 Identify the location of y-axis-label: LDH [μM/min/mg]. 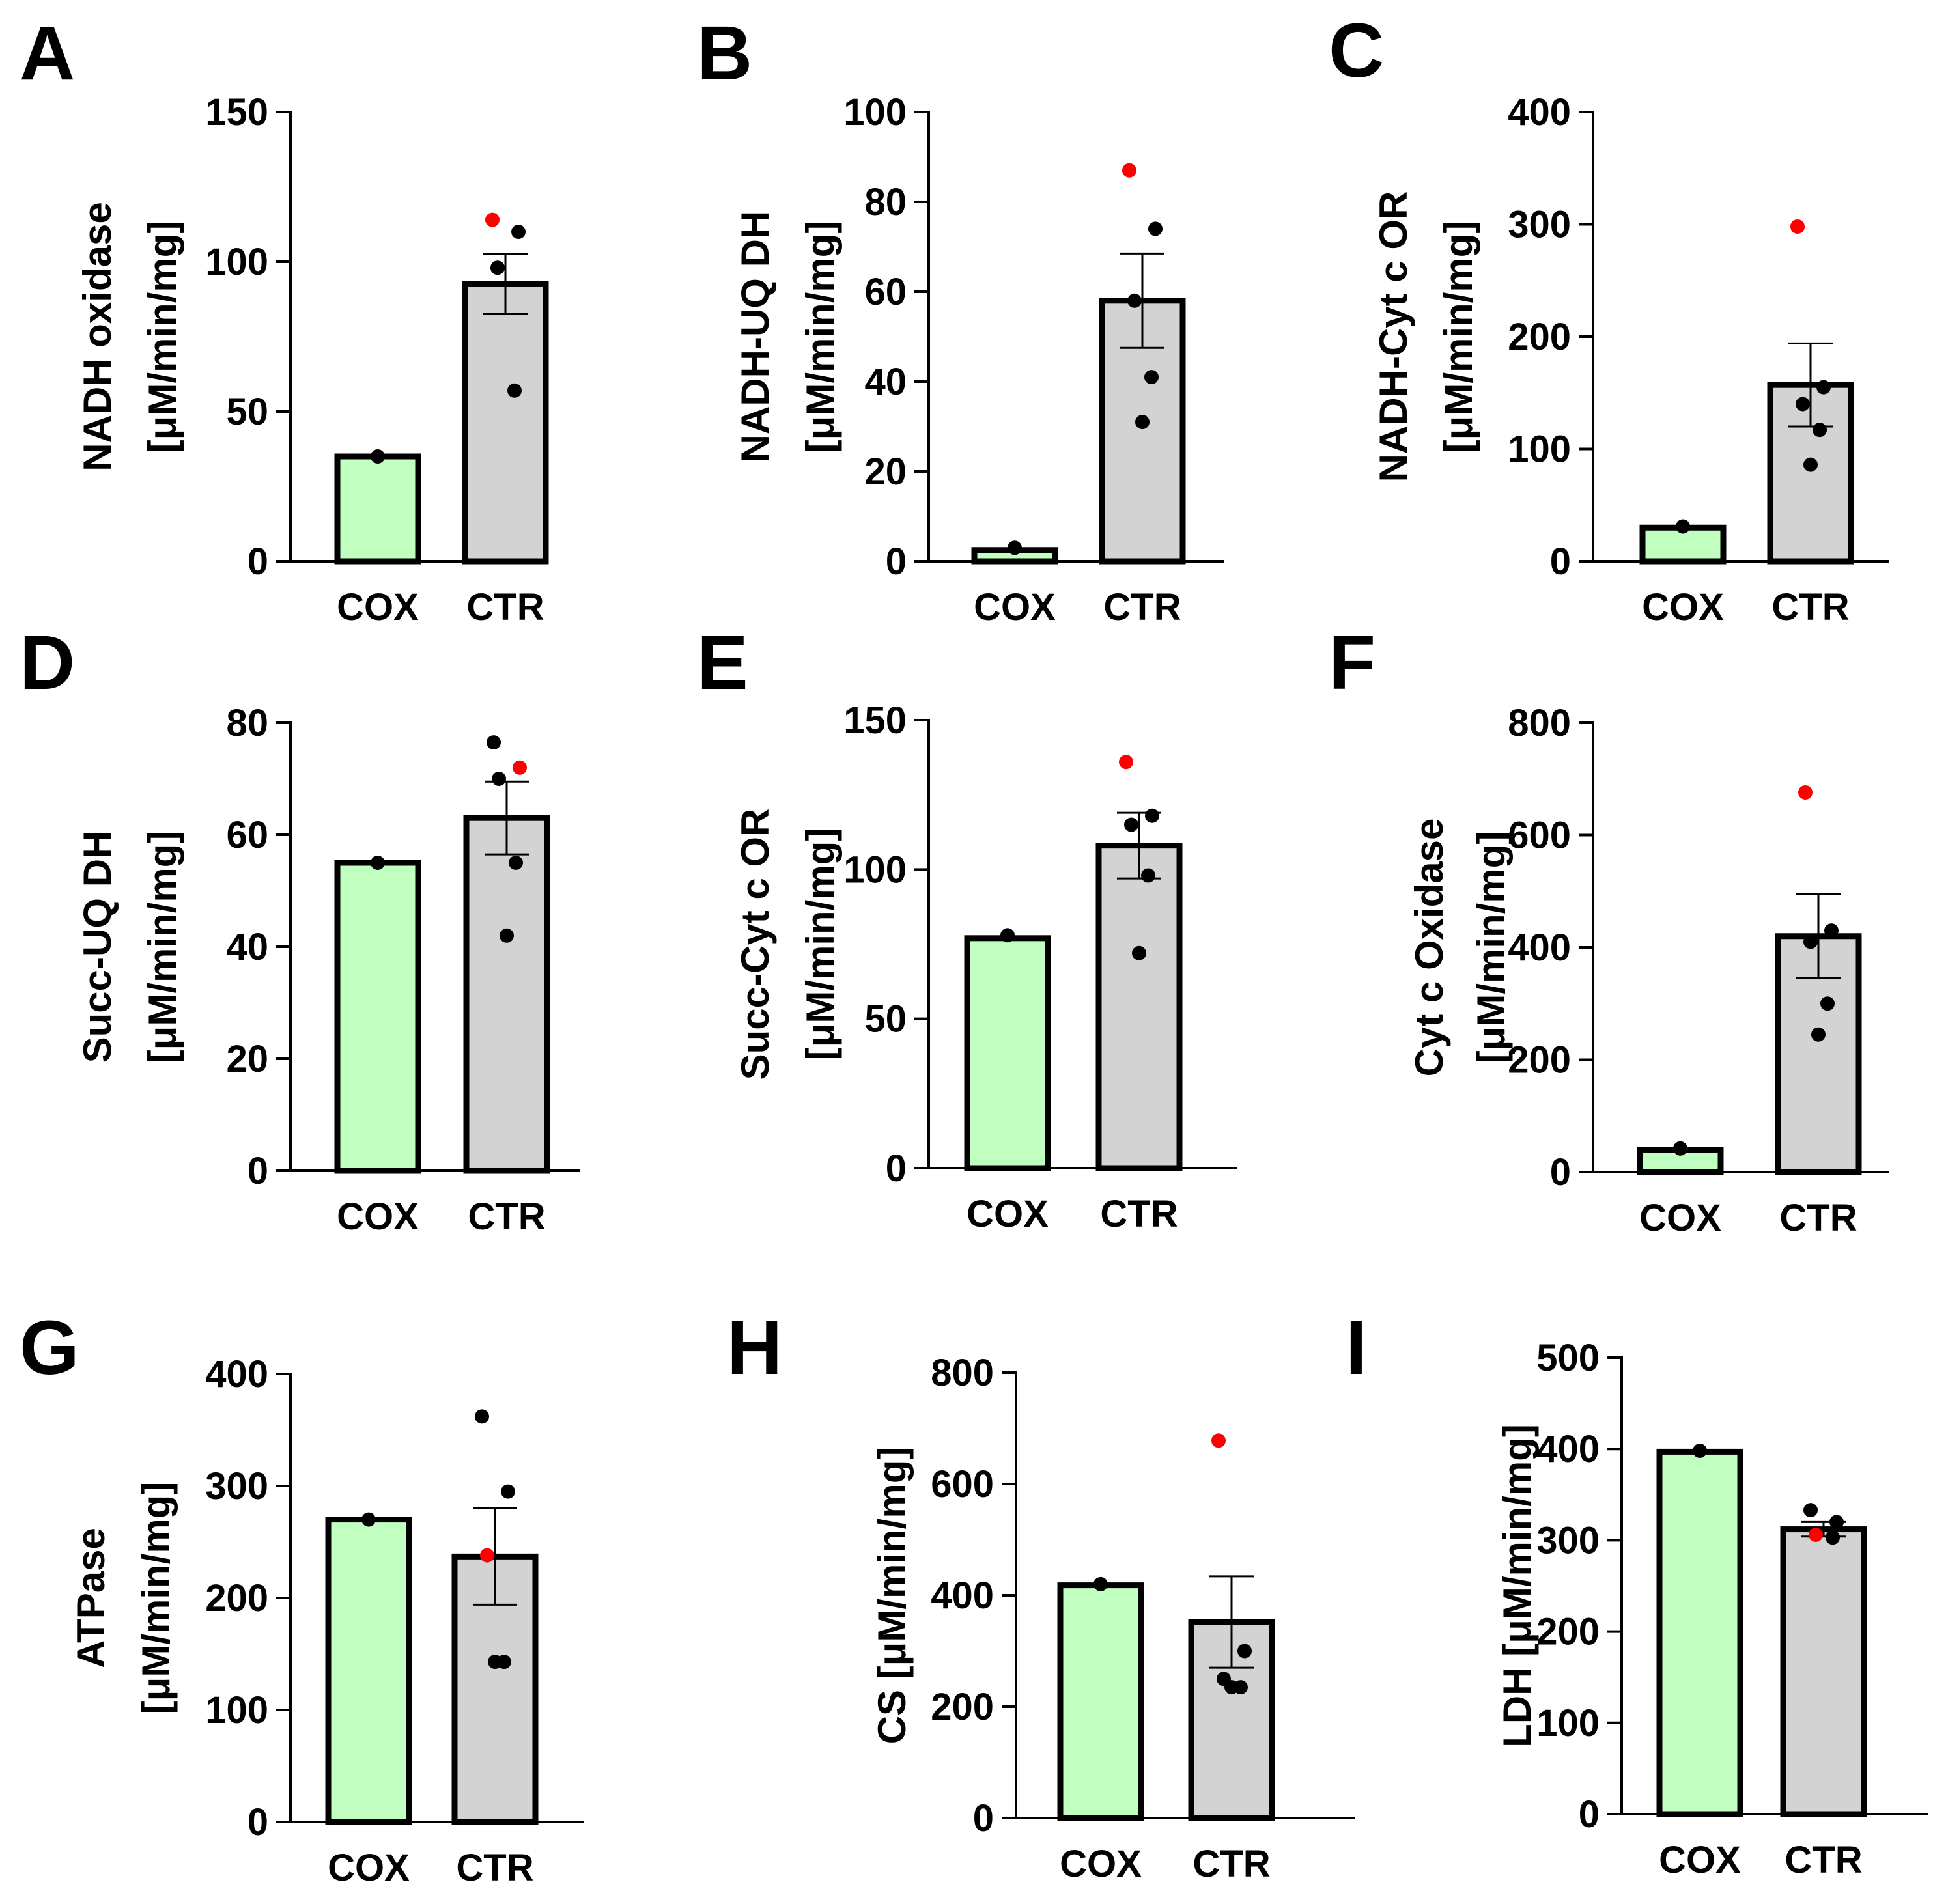
(1517, 1586).